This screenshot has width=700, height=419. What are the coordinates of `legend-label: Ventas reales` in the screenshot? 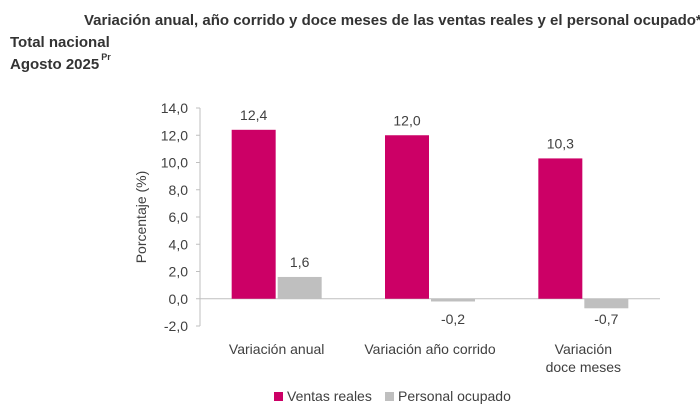 It's located at (329, 396).